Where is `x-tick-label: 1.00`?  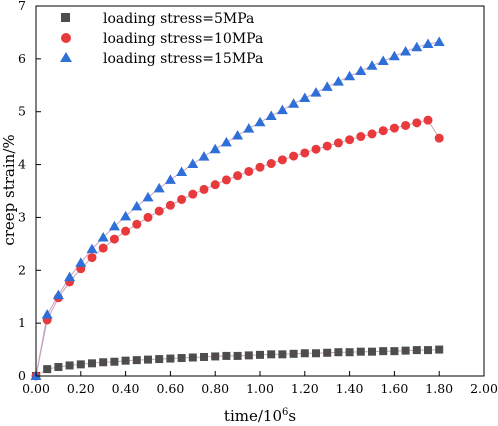
x-tick-label: 1.00 is located at coordinates (260, 388).